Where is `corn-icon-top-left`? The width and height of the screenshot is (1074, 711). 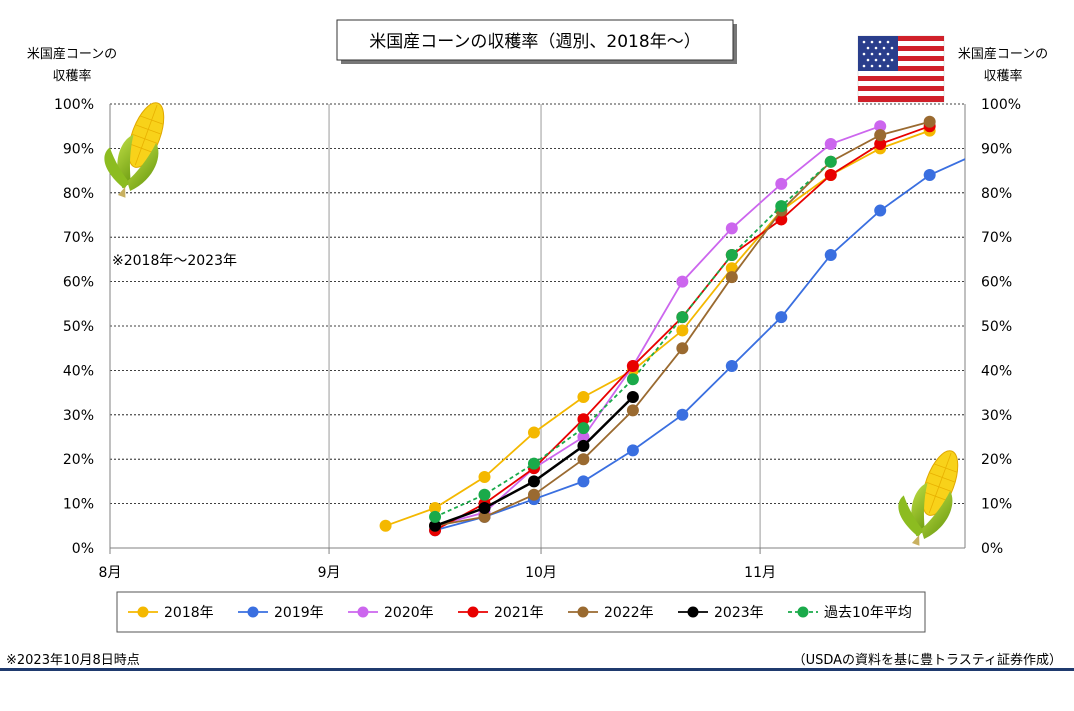
corn-icon-top-left is located at coordinates (134, 150).